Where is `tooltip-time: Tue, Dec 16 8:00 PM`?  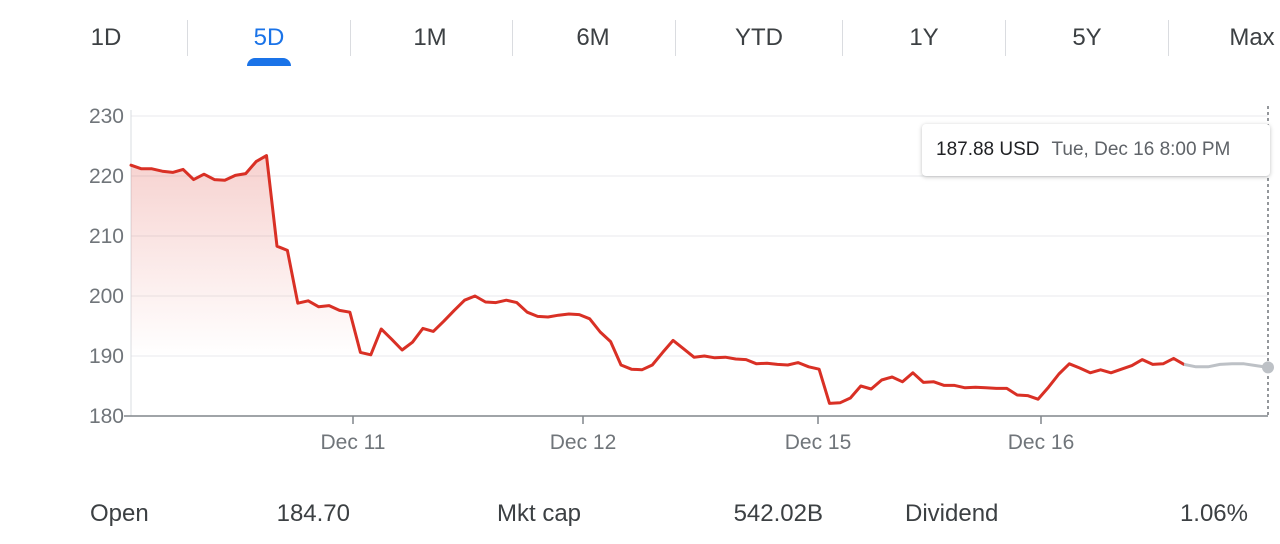 tooltip-time: Tue, Dec 16 8:00 PM is located at coordinates (1141, 149).